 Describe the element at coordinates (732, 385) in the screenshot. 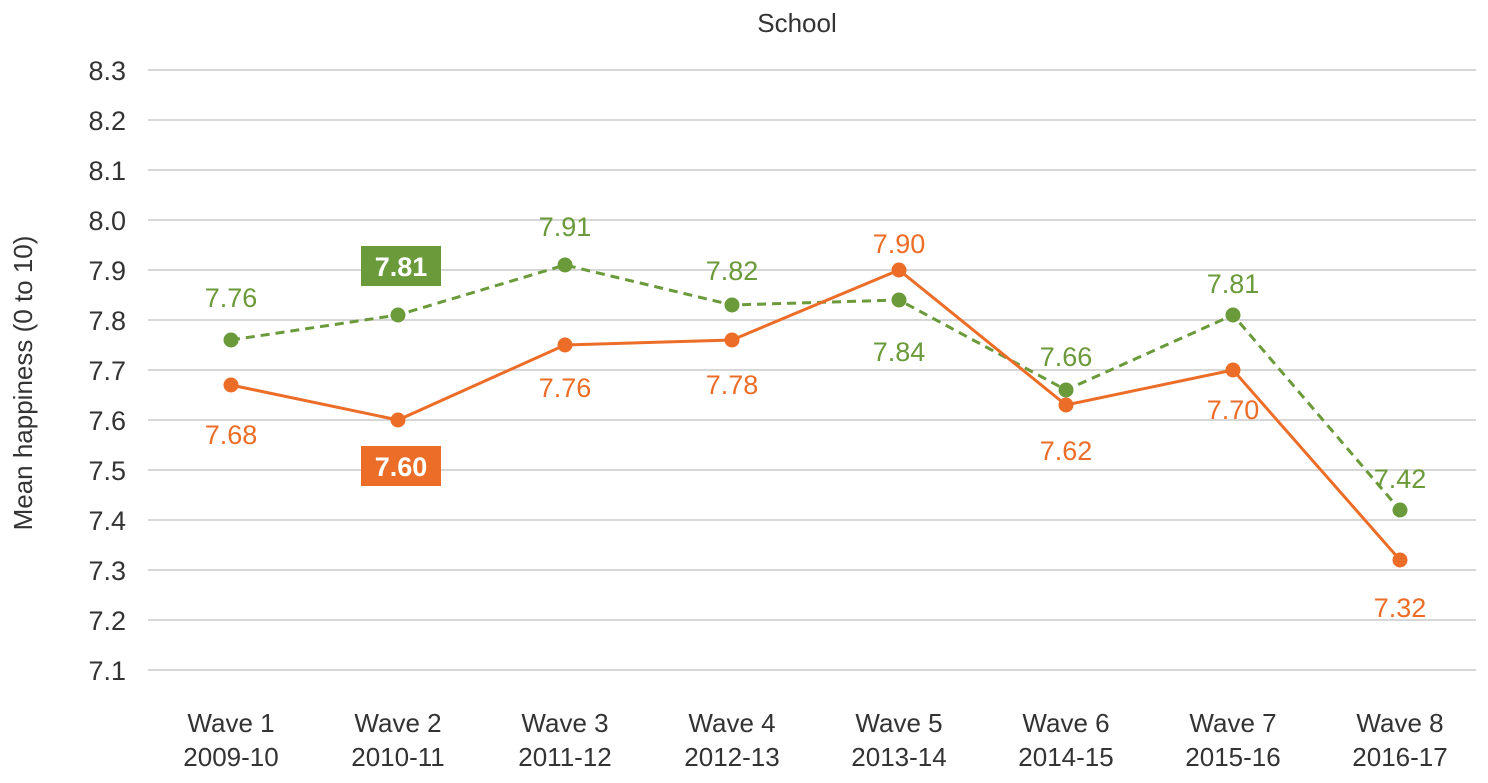

I see `data-label: 7.78` at that location.